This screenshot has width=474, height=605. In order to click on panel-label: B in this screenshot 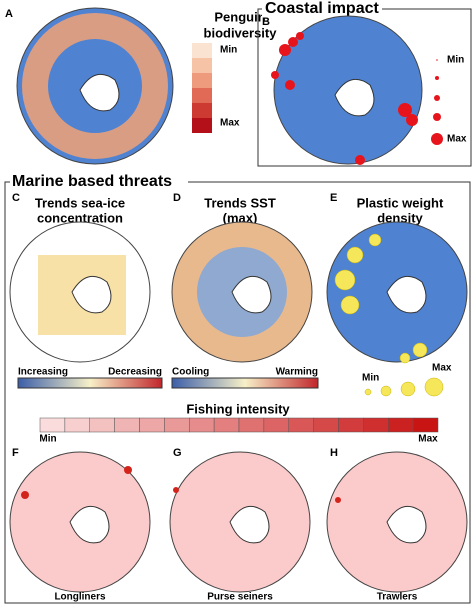, I will do `click(266, 22)`.